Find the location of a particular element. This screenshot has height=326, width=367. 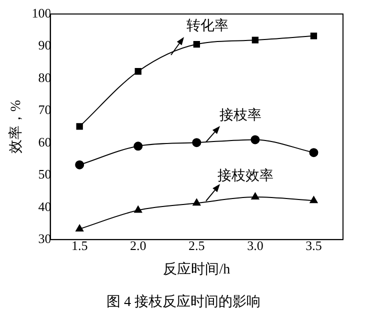

x-tick-label: 2.0 is located at coordinates (138, 245).